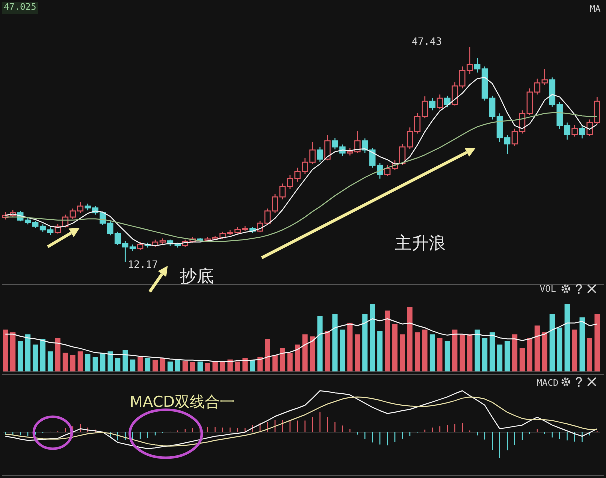 This screenshot has width=606, height=478. Describe the element at coordinates (197, 277) in the screenshot. I see `text: 抄底` at that location.